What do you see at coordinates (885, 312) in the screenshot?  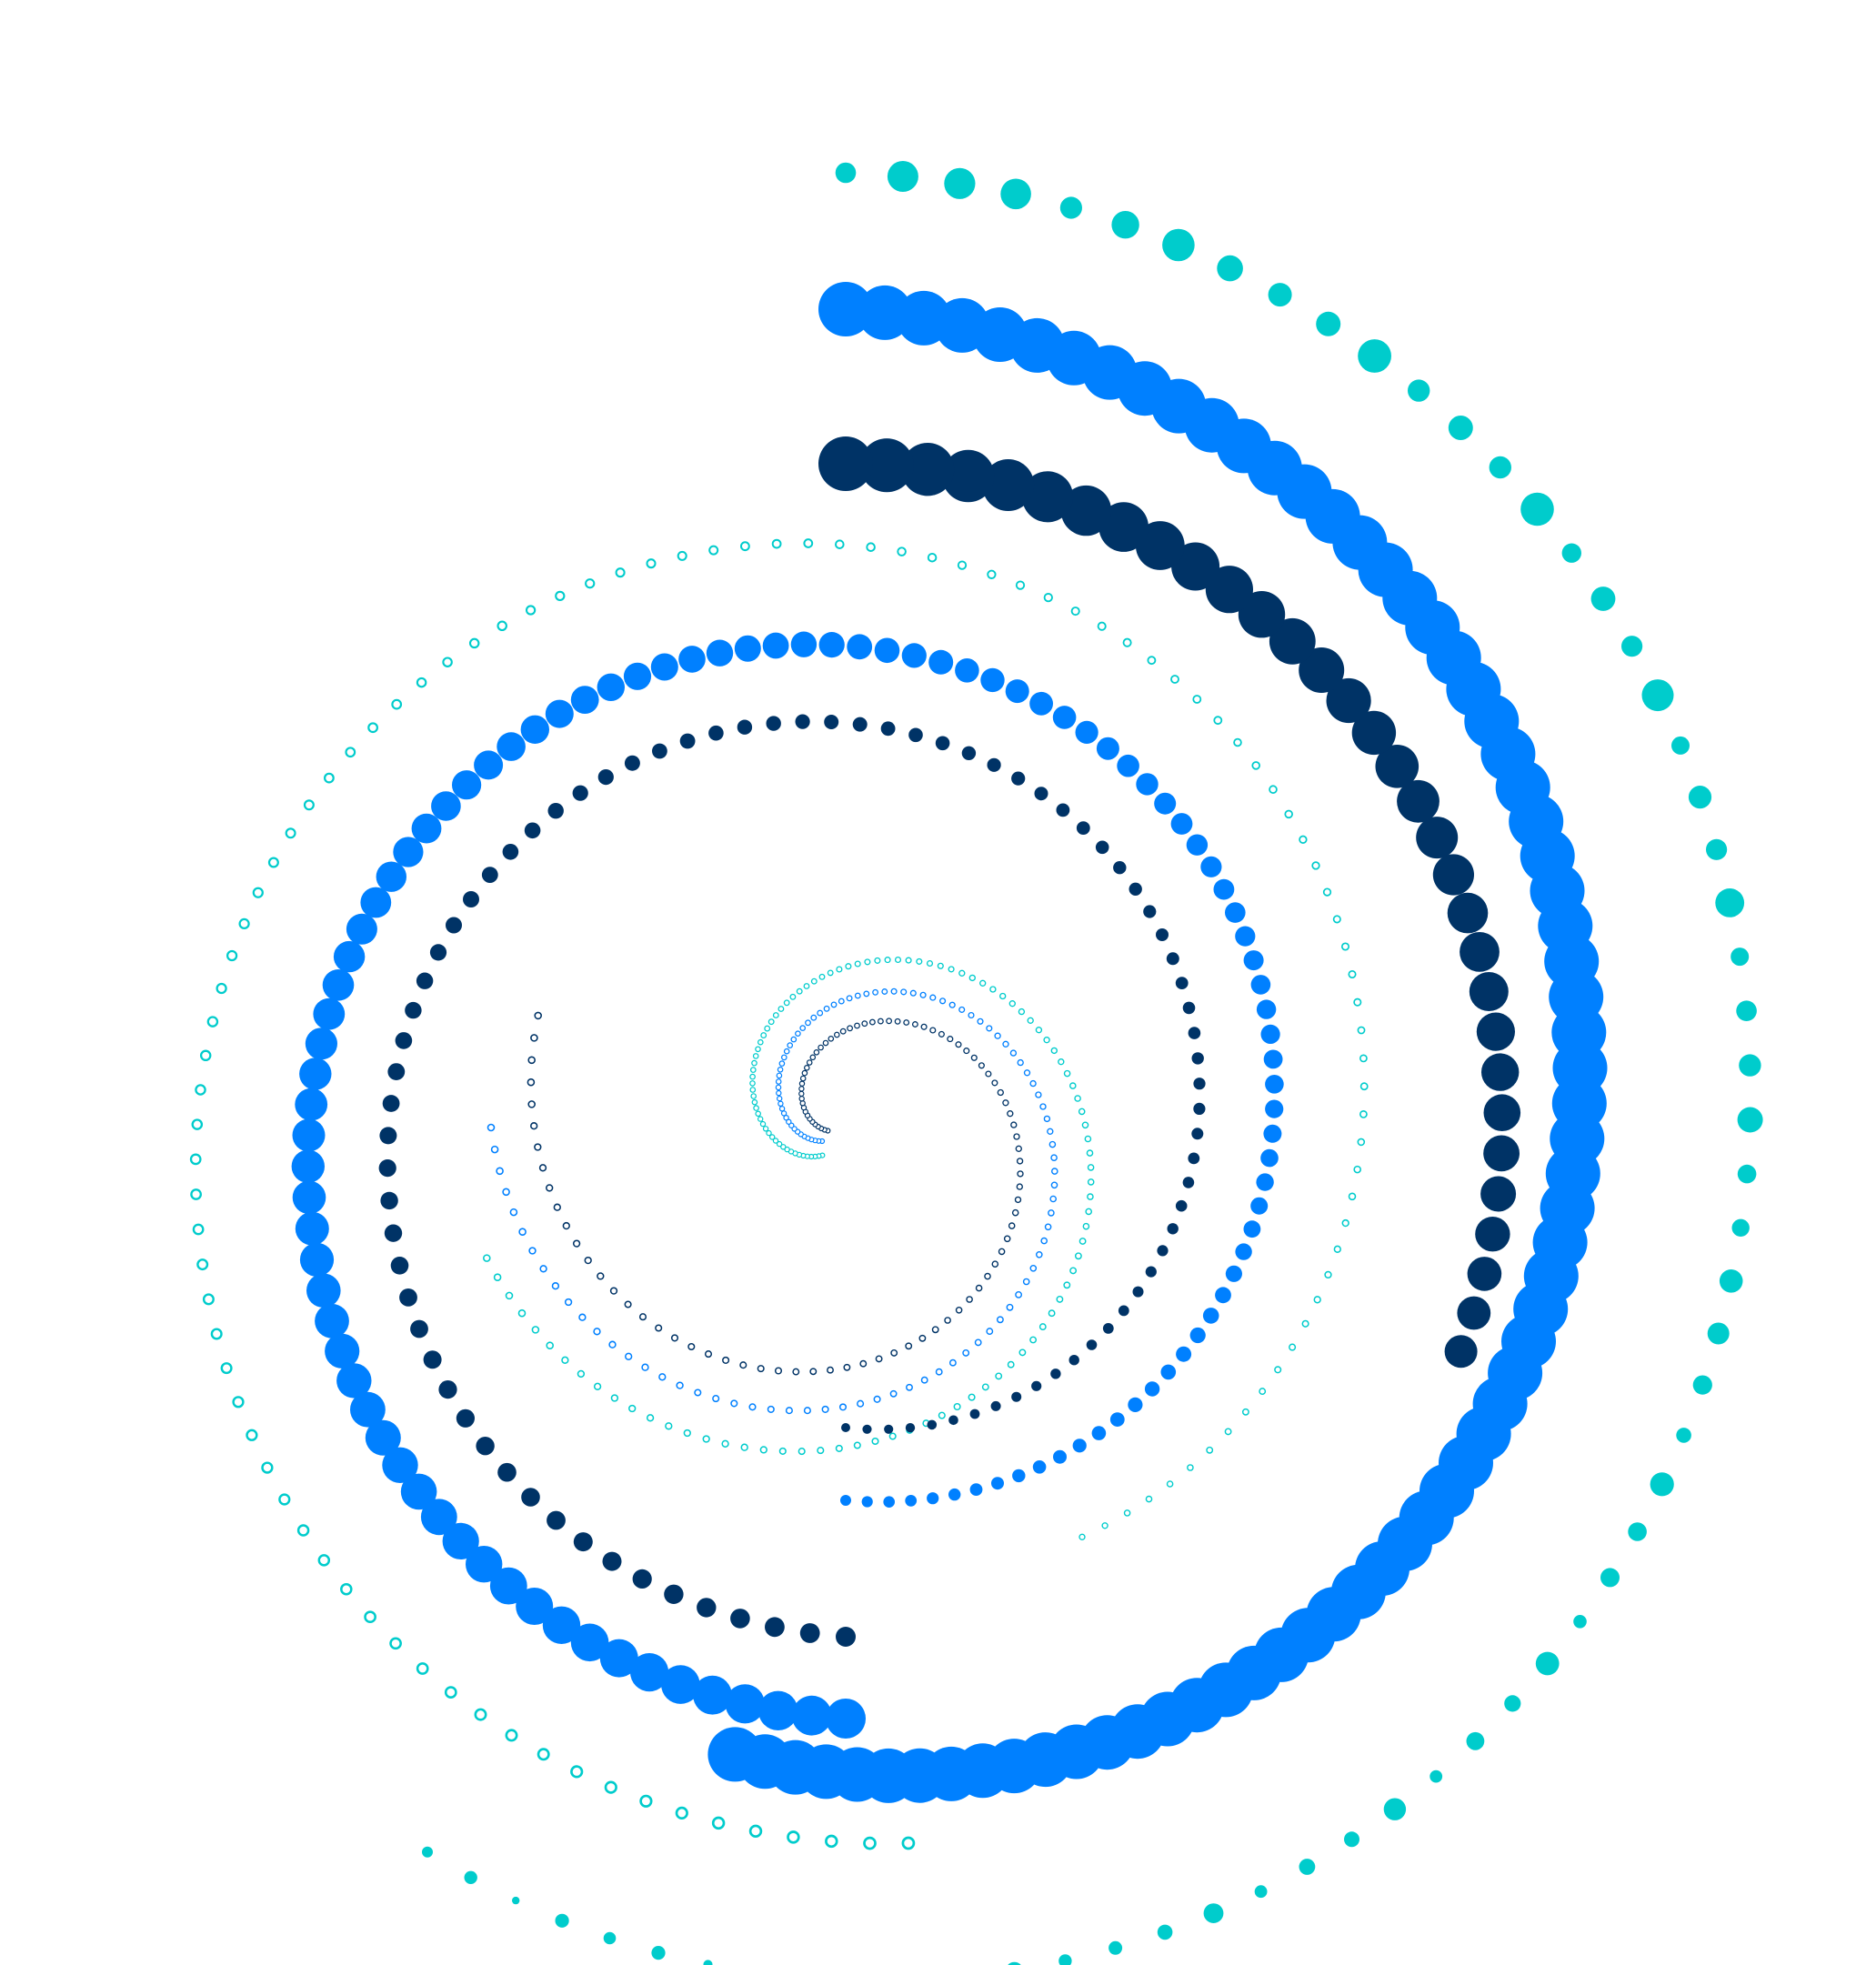 I see `blue-outer-dot` at bounding box center [885, 312].